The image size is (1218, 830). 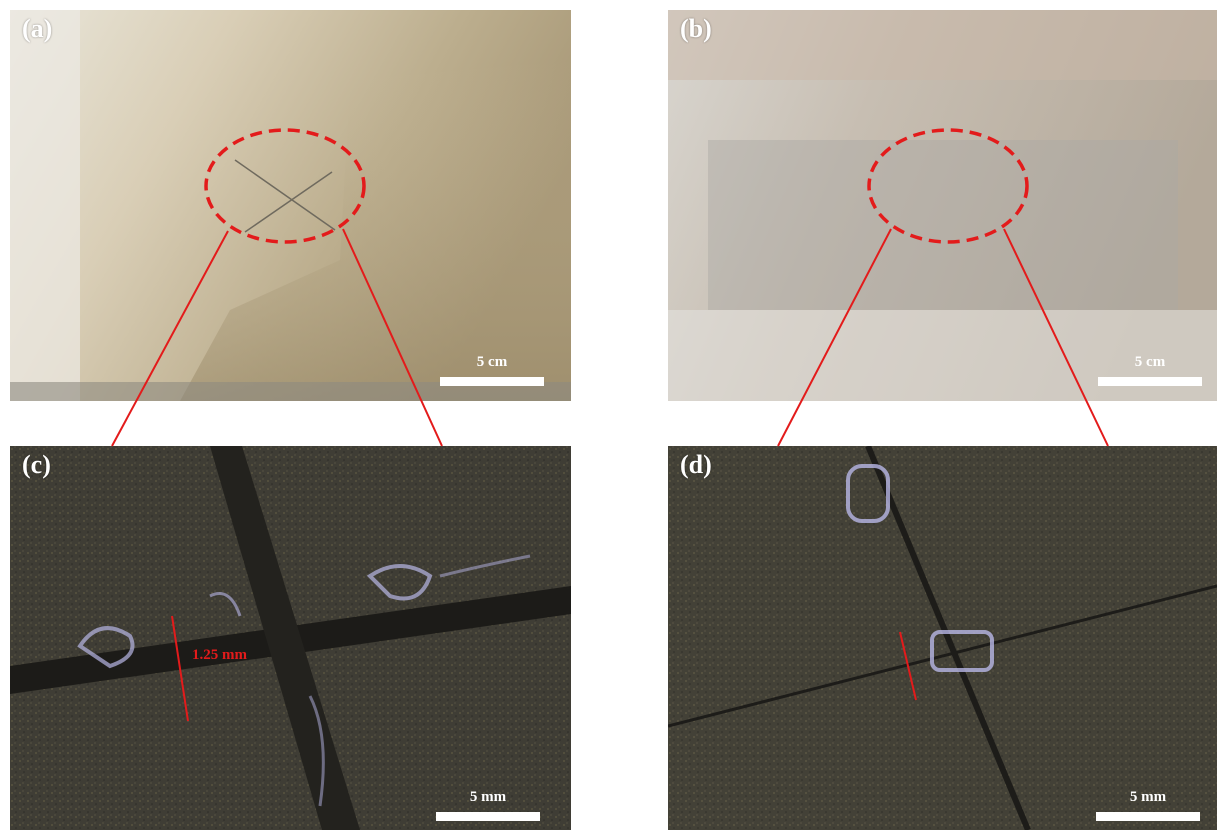 I want to click on scale-bar-c: 5 mm, so click(x=488, y=805).